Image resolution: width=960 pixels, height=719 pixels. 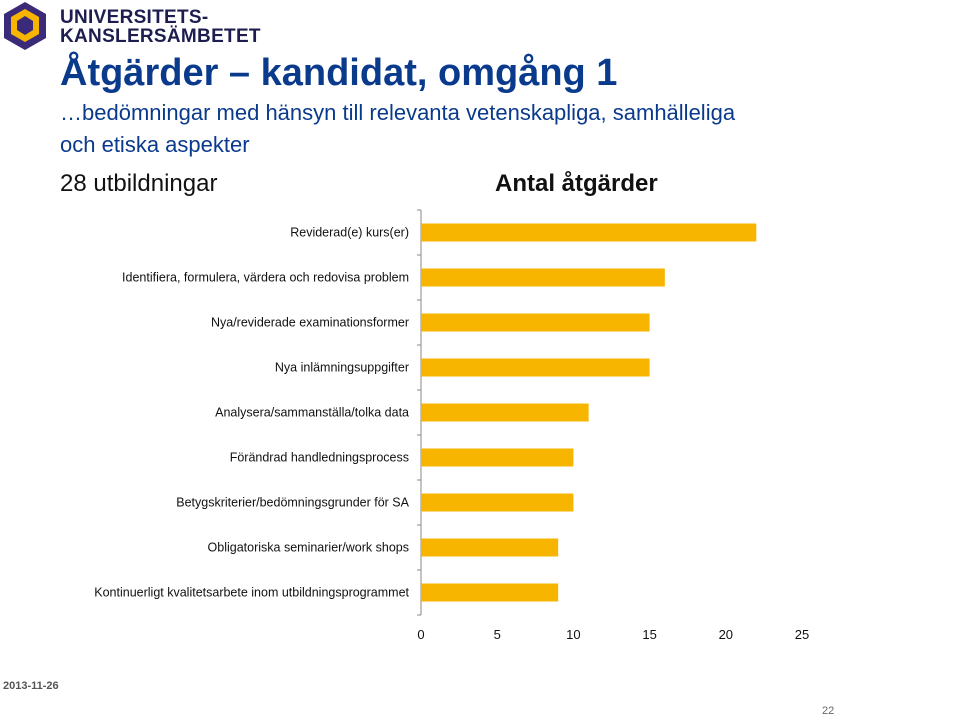 I want to click on x-tick-label: 25, so click(x=802, y=634).